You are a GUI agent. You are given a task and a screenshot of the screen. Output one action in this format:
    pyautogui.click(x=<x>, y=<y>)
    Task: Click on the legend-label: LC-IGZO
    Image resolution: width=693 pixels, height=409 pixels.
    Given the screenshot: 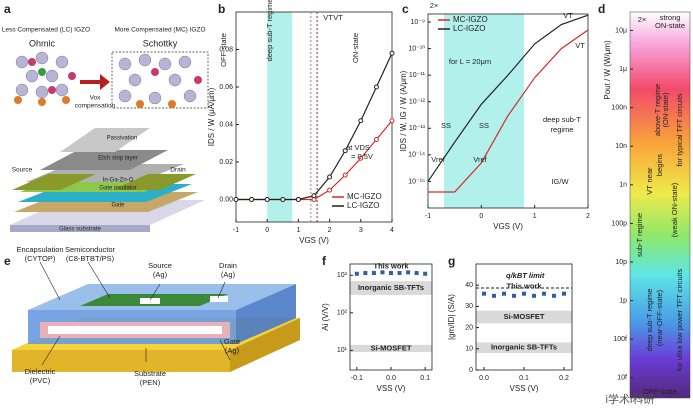 What is the action you would take?
    pyautogui.click(x=469, y=28)
    